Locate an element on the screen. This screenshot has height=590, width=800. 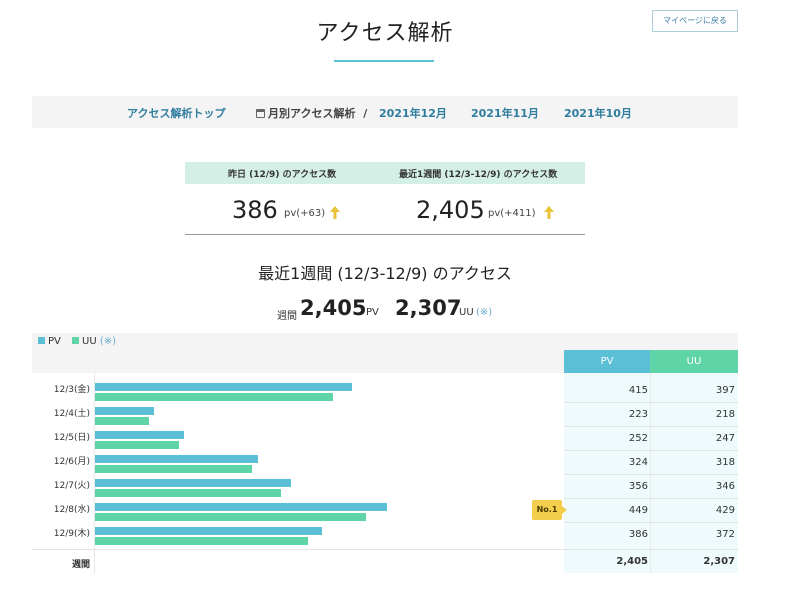
nav-monthly-label: 月別アクセス解析 / is located at coordinates (311, 113).